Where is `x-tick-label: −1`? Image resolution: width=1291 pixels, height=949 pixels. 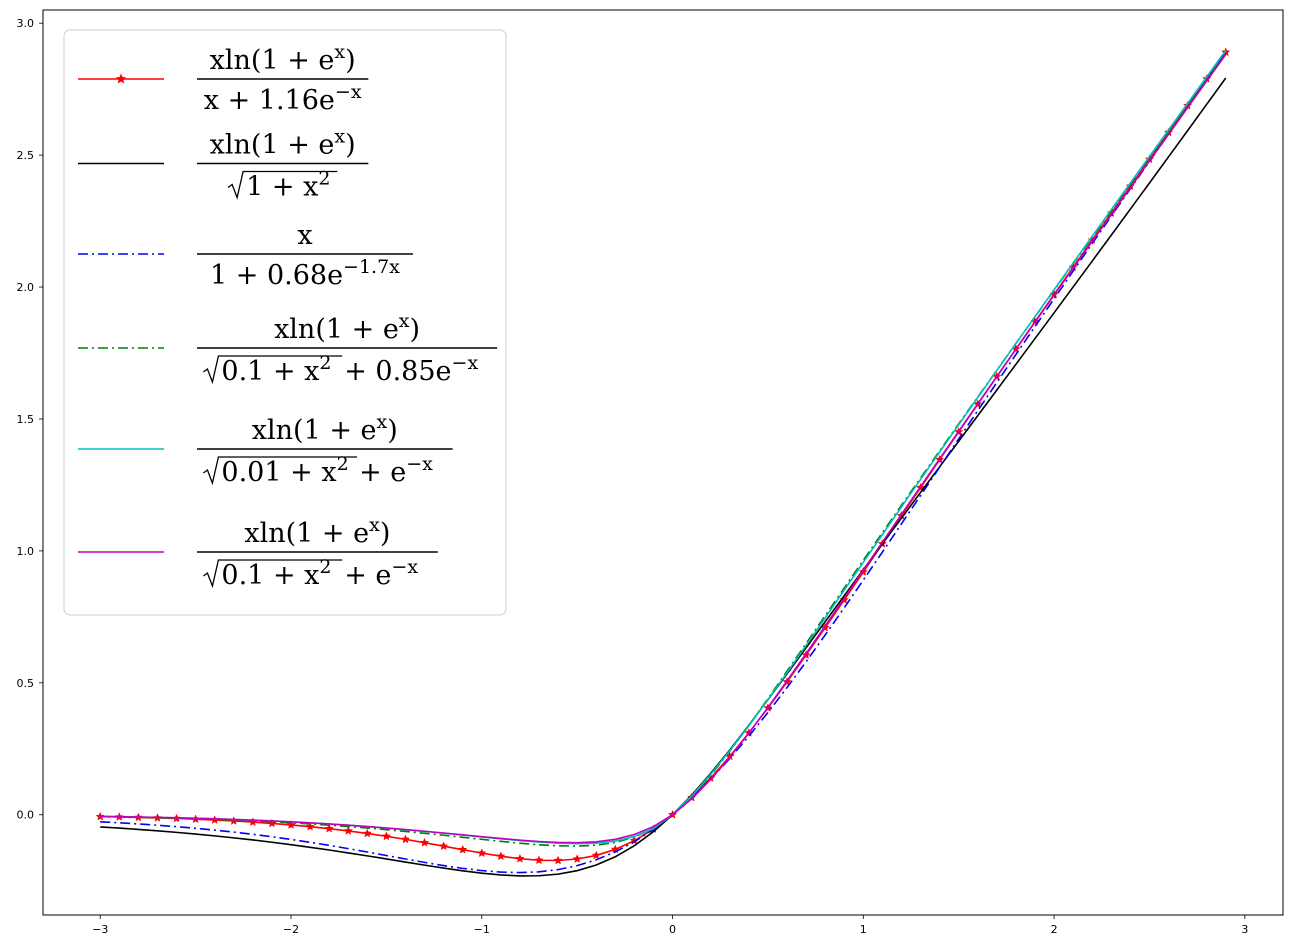 x-tick-label: −1 is located at coordinates (482, 929).